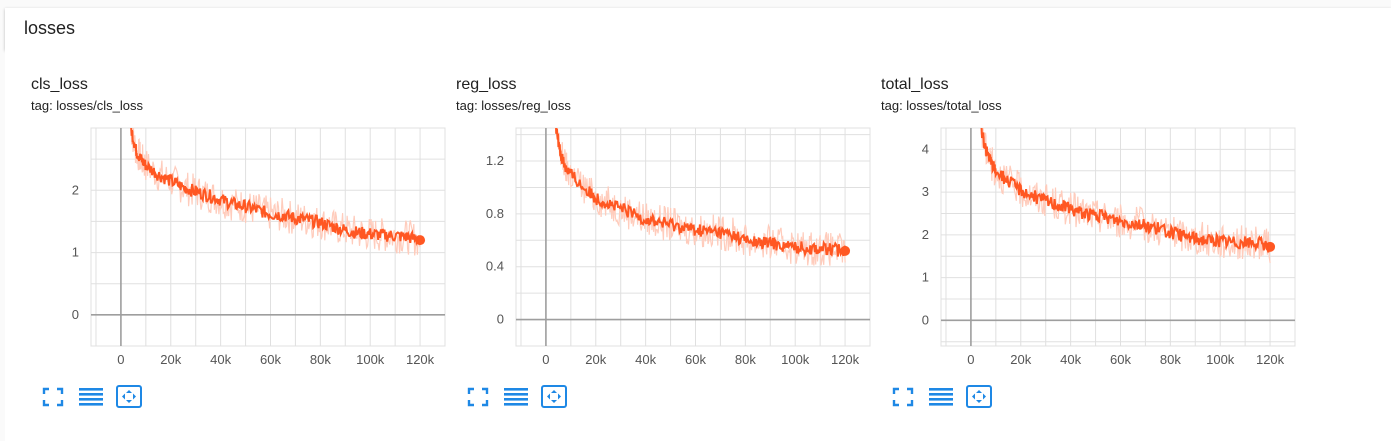 The image size is (1391, 441). Describe the element at coordinates (50, 28) in the screenshot. I see `group-title: losses` at that location.